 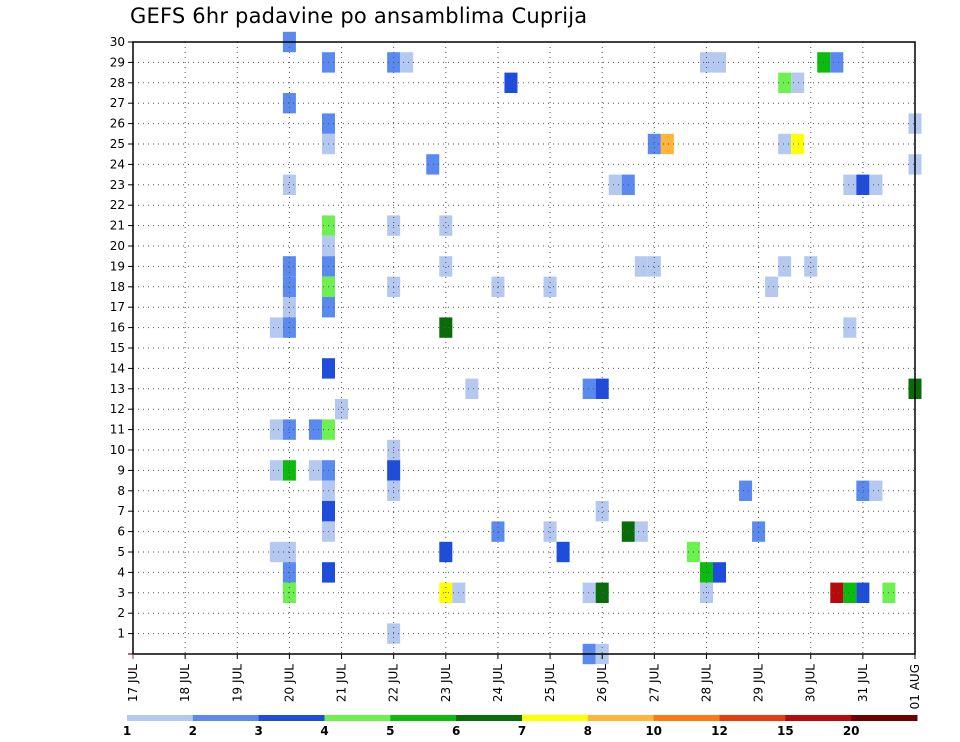 What do you see at coordinates (456, 731) in the screenshot?
I see `legend-label: 6` at bounding box center [456, 731].